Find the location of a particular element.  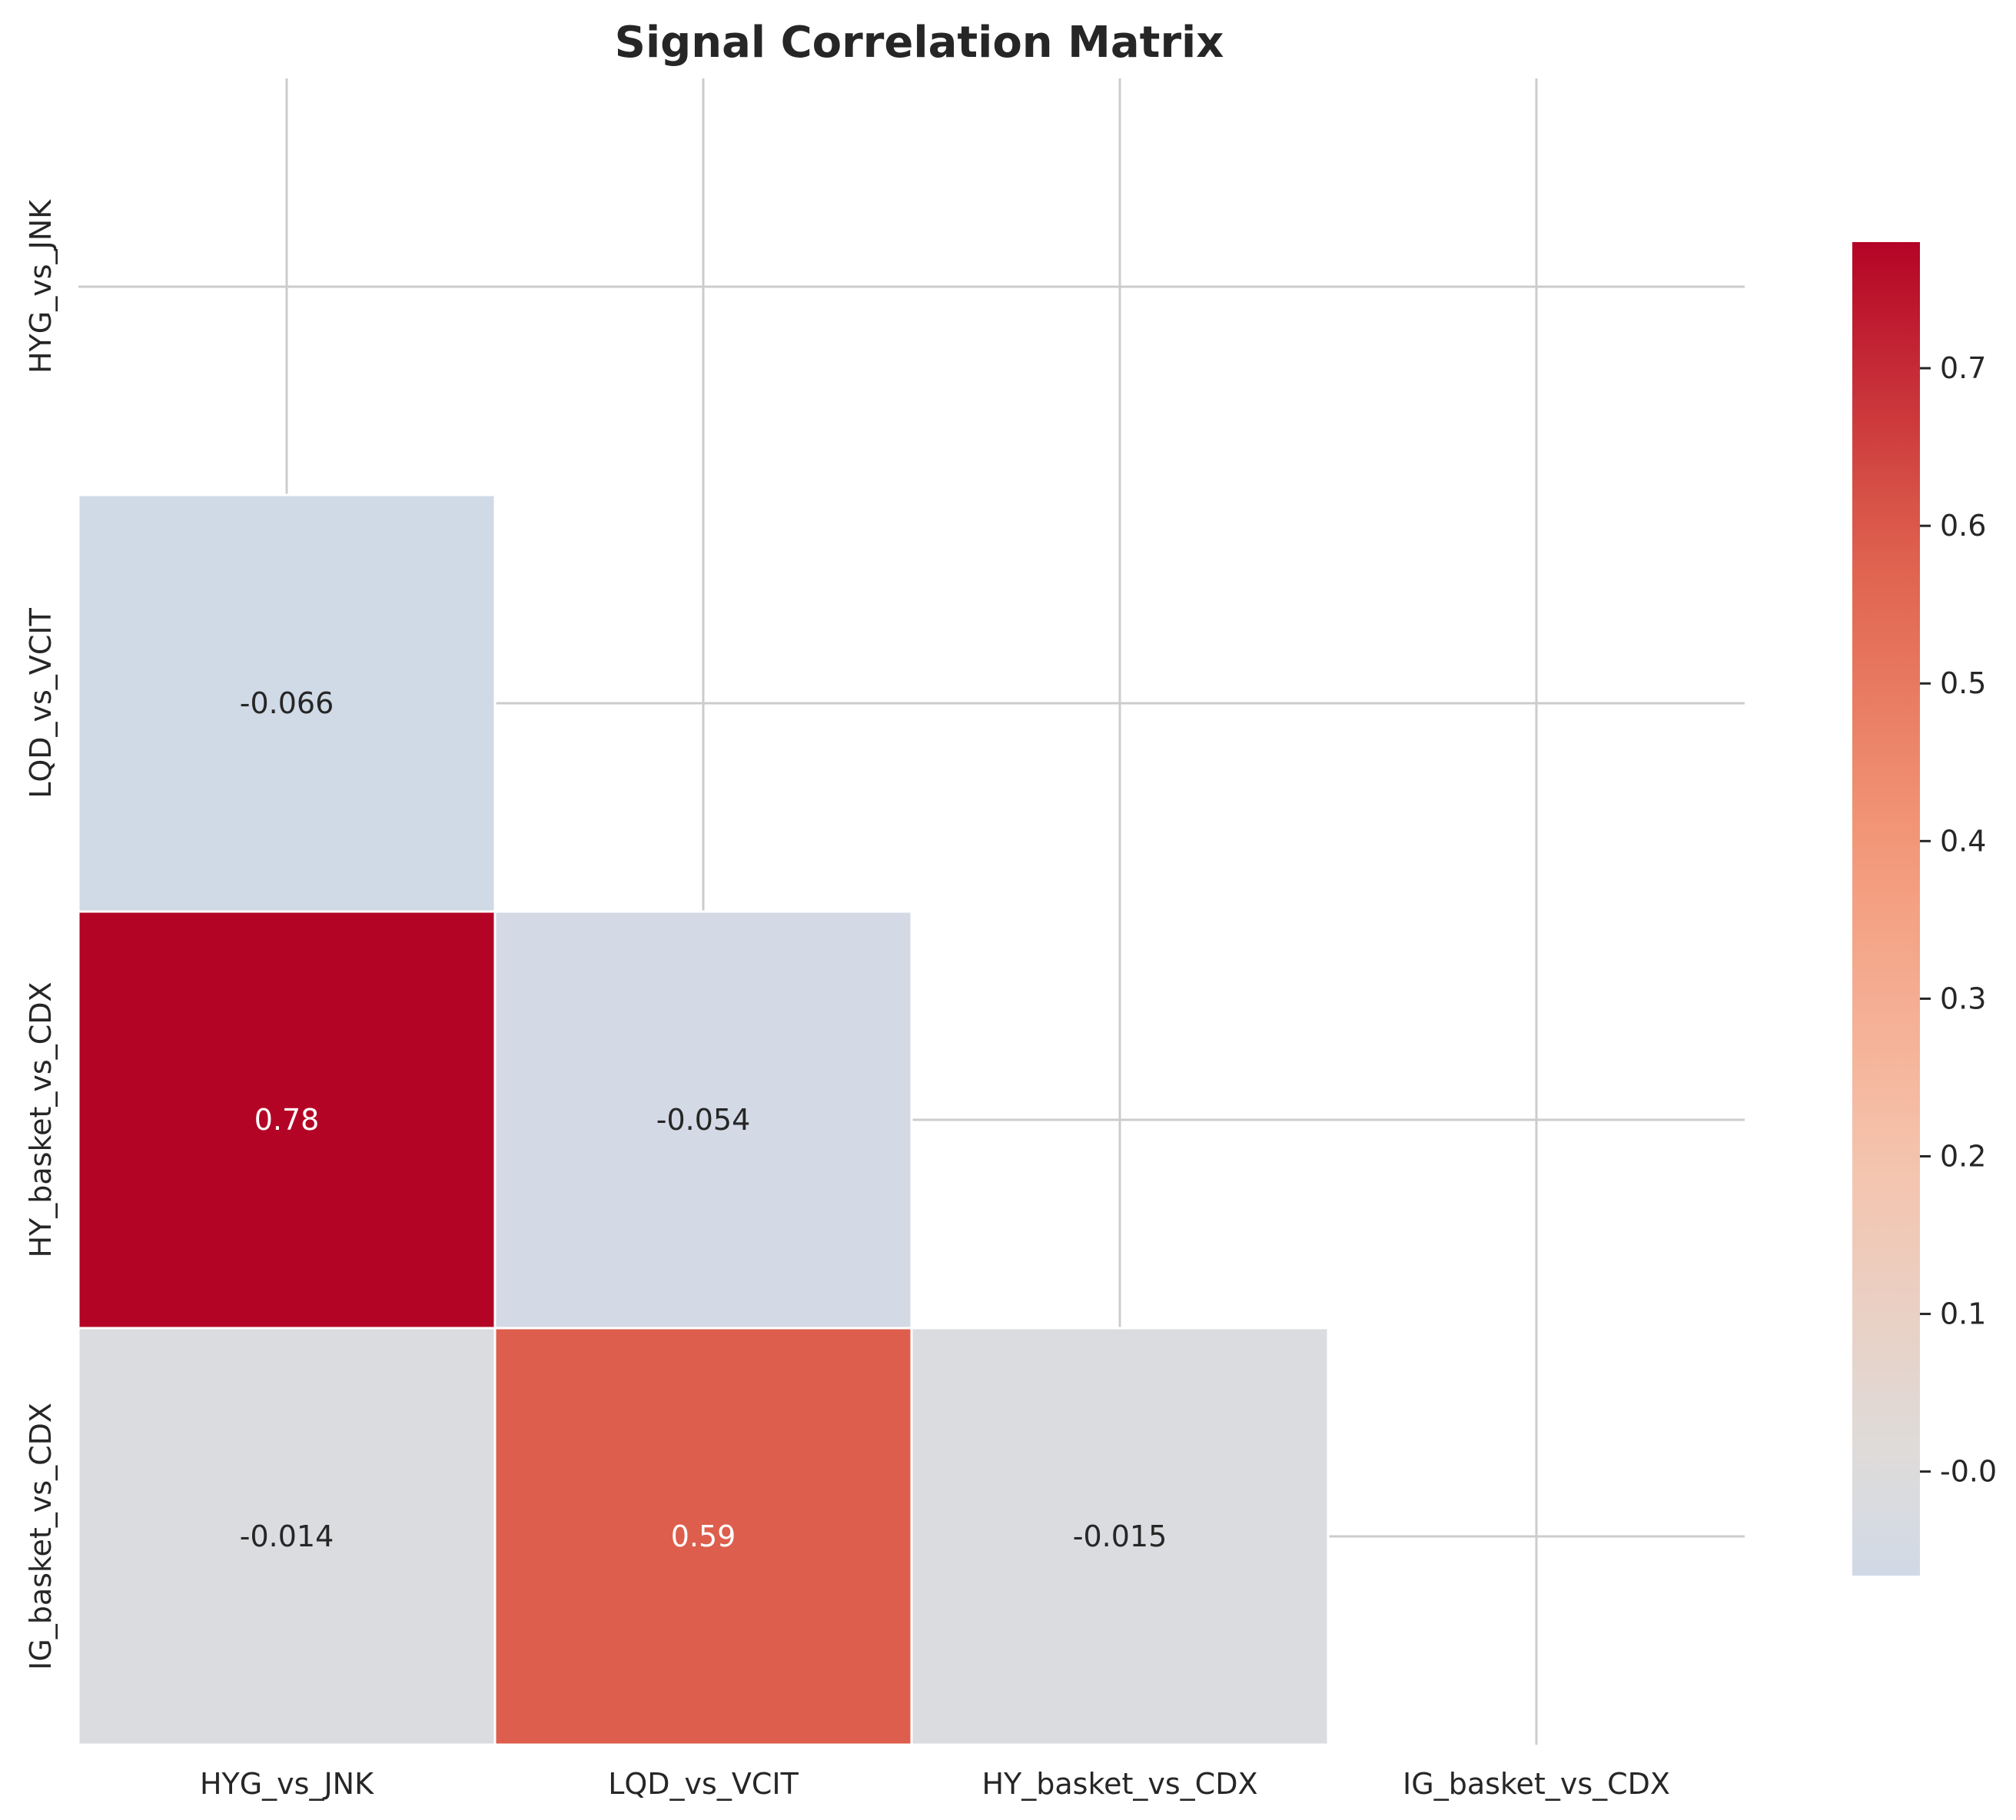

cell-value-label: -0.014 is located at coordinates (287, 1536).